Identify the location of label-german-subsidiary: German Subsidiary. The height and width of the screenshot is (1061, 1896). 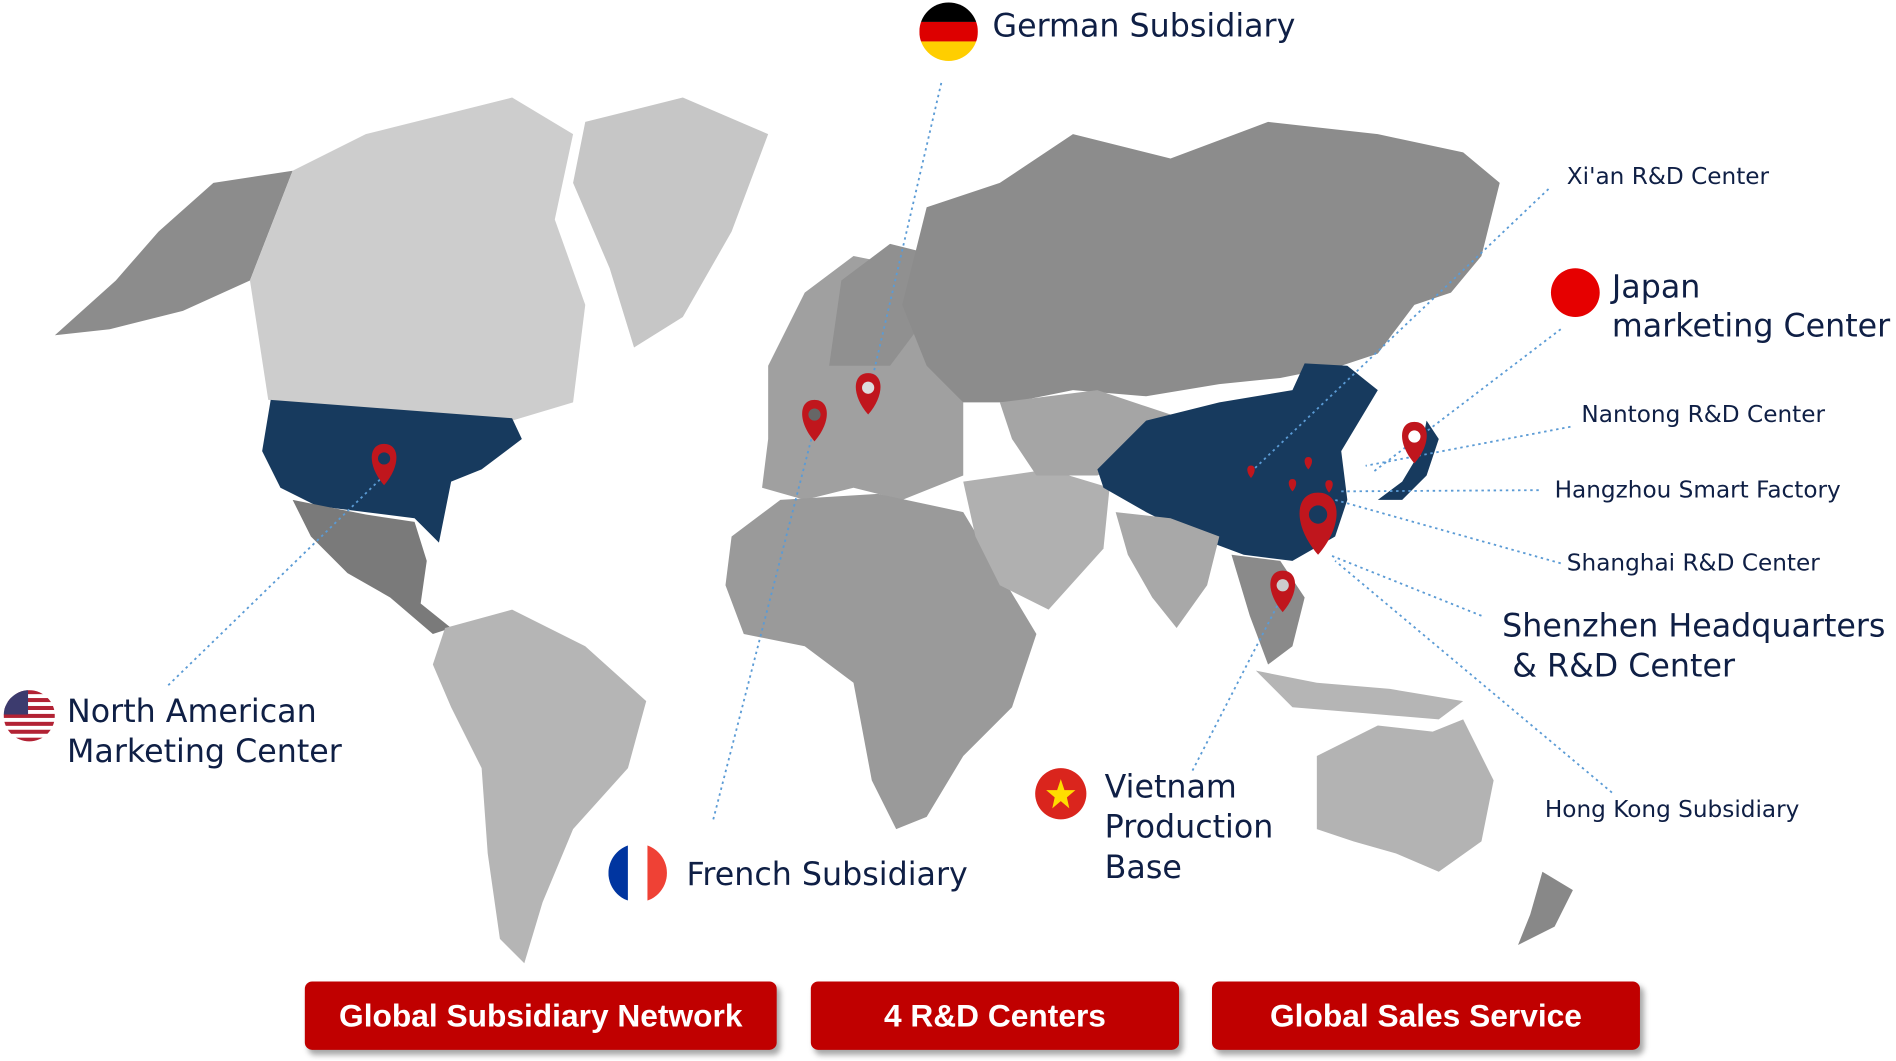
(1144, 27).